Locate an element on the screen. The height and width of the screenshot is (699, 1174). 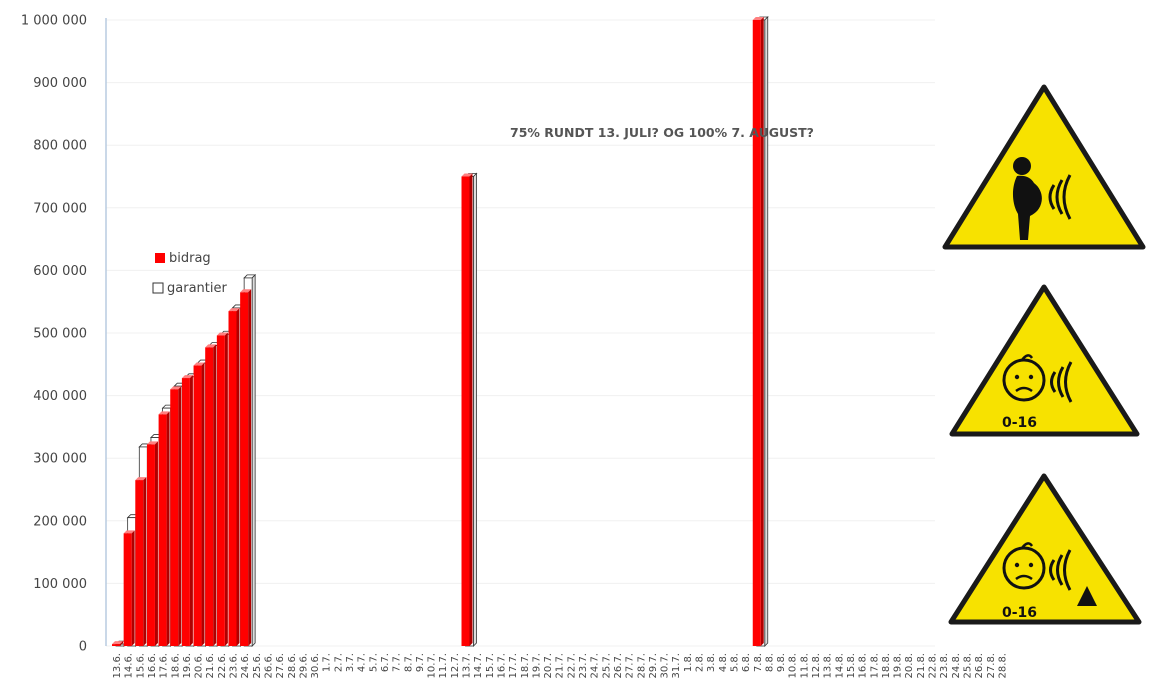
x-tick-label: 9.7. is located at coordinates (420, 662).